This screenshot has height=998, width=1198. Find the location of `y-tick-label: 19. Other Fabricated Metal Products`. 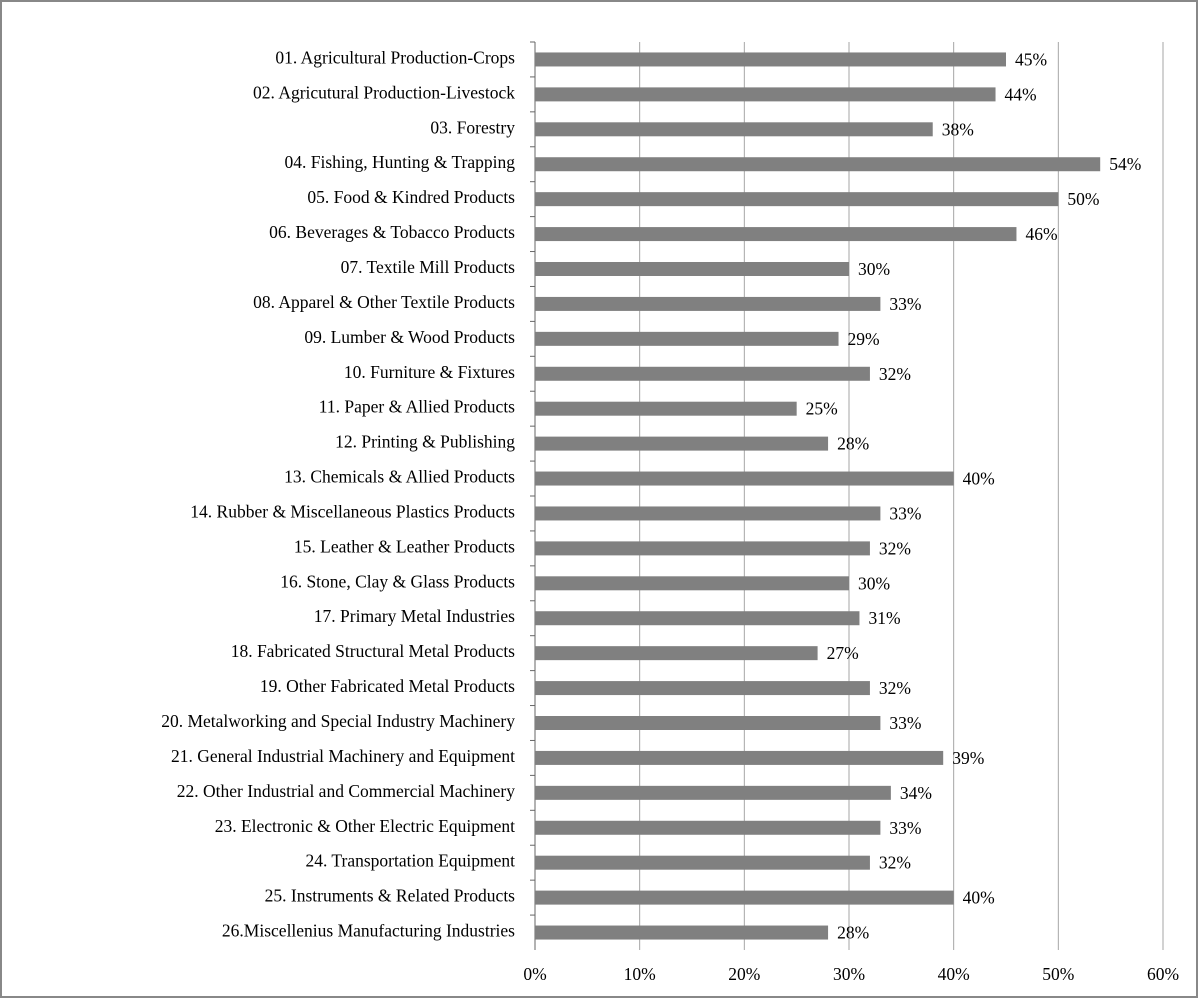

y-tick-label: 19. Other Fabricated Metal Products is located at coordinates (387, 686).